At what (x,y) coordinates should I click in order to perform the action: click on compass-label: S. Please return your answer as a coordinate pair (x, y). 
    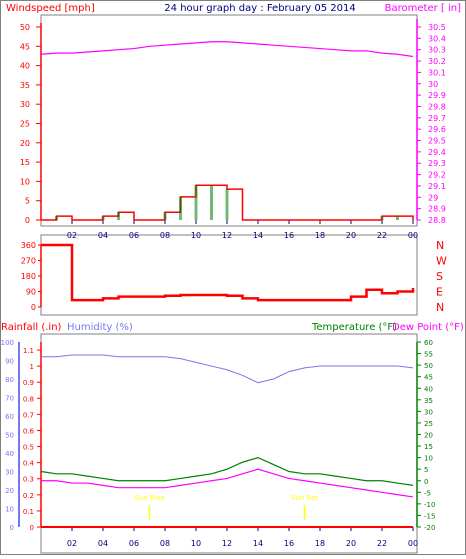
    Looking at the image, I should click on (439, 276).